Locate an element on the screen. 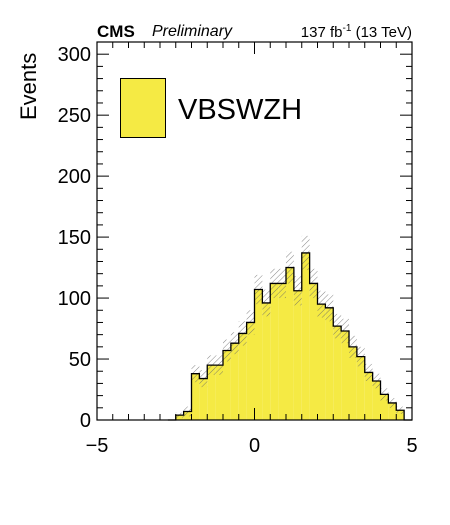 This screenshot has width=450, height=525. lumi-exponent: -1 is located at coordinates (347, 28).